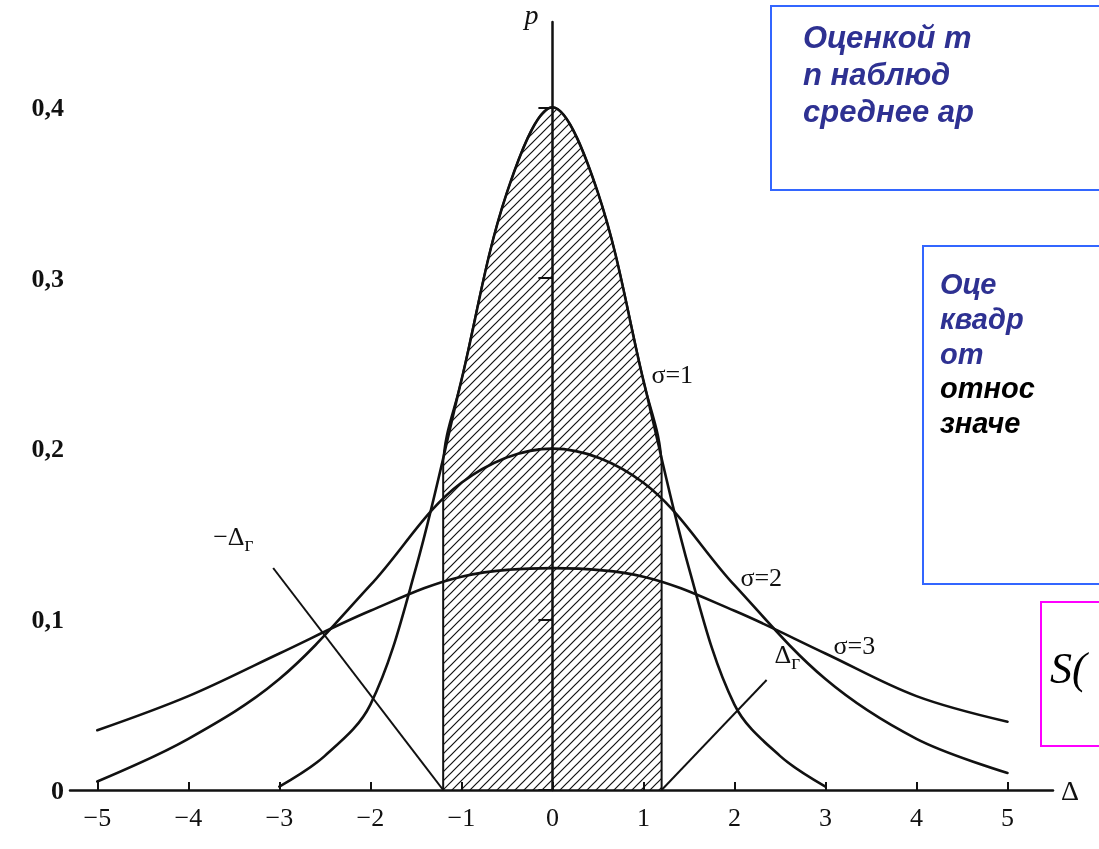 Image resolution: width=1099 pixels, height=849 pixels. Describe the element at coordinates (888, 75) in the screenshot. I see `annotation: Оценкой m n наблюд среднее ар` at that location.